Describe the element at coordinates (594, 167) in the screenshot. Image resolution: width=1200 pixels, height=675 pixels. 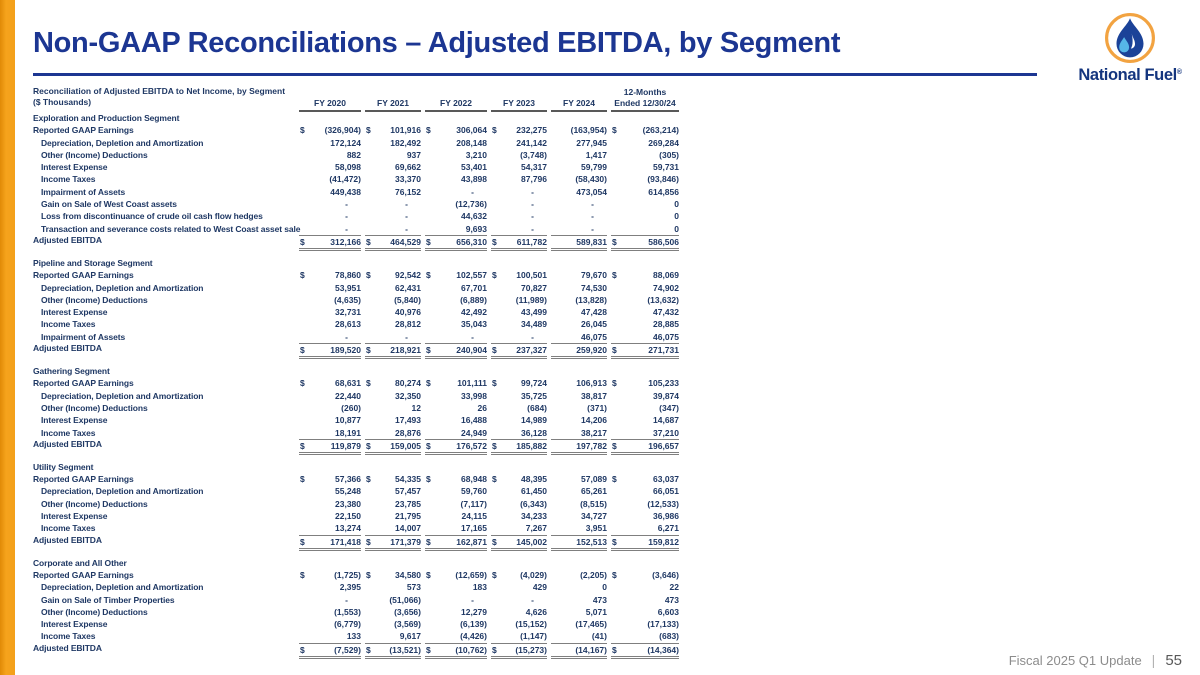
I see `value-cell: 59,799` at that location.